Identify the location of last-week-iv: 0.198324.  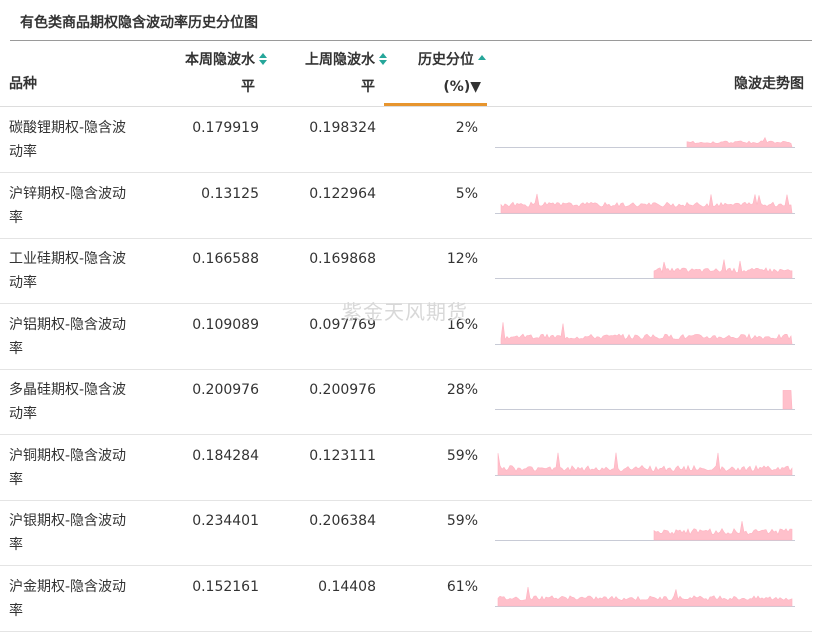
(342, 128).